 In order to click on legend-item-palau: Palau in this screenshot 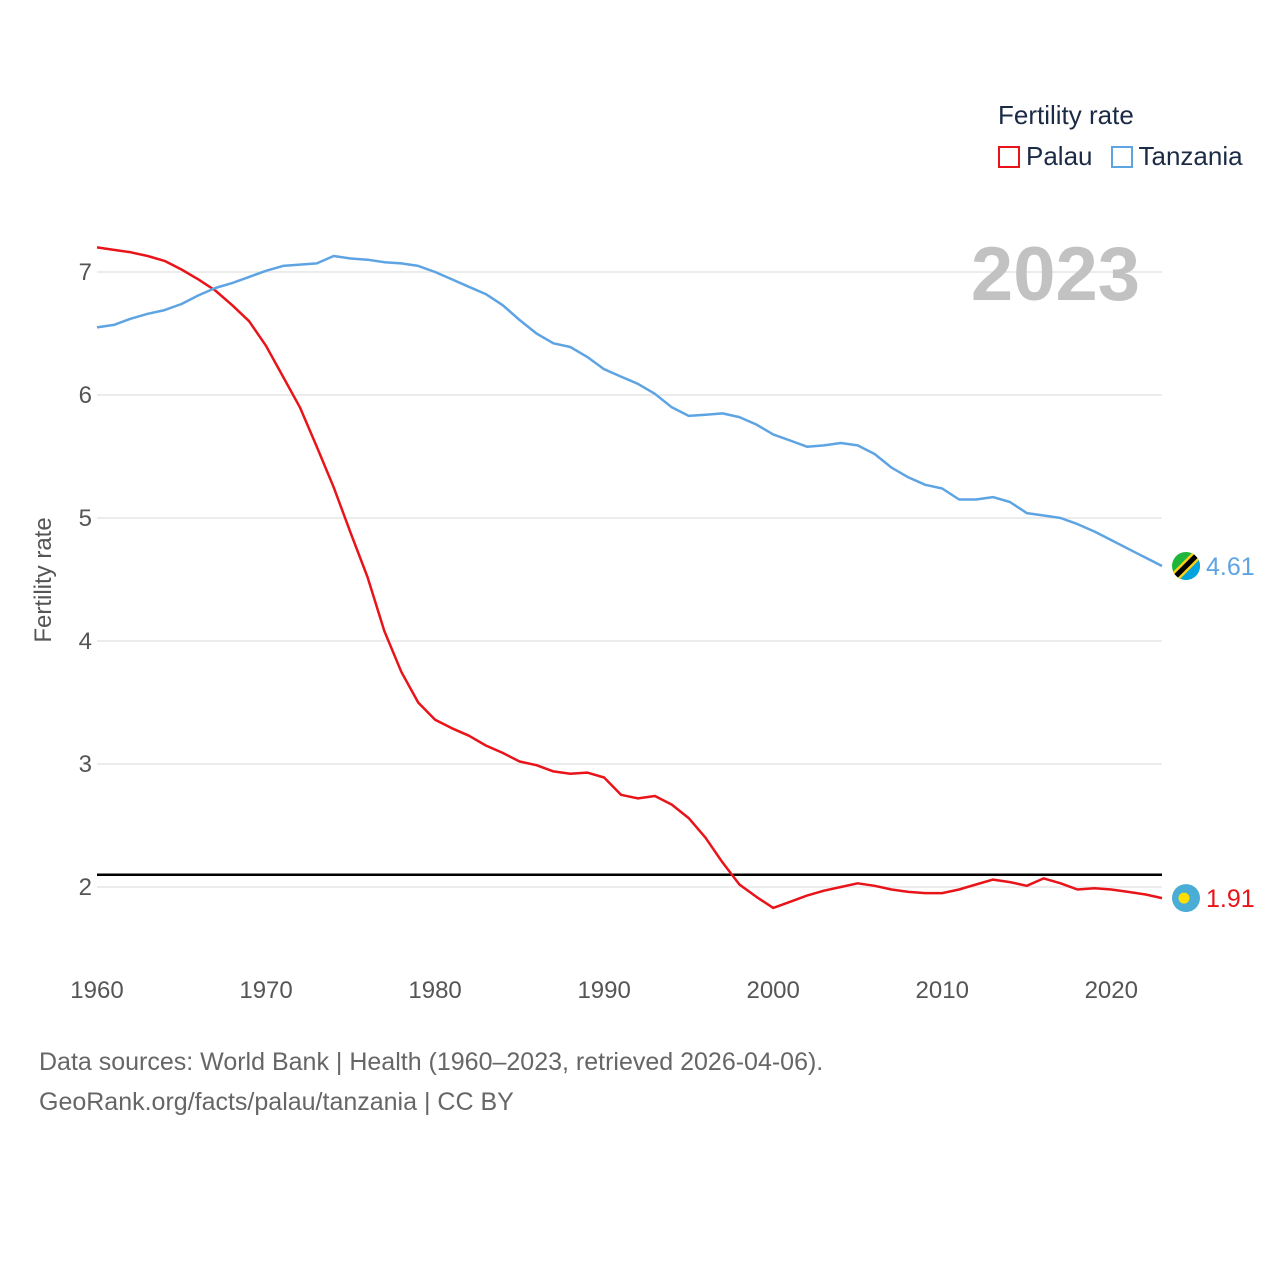, I will do `click(1045, 156)`.